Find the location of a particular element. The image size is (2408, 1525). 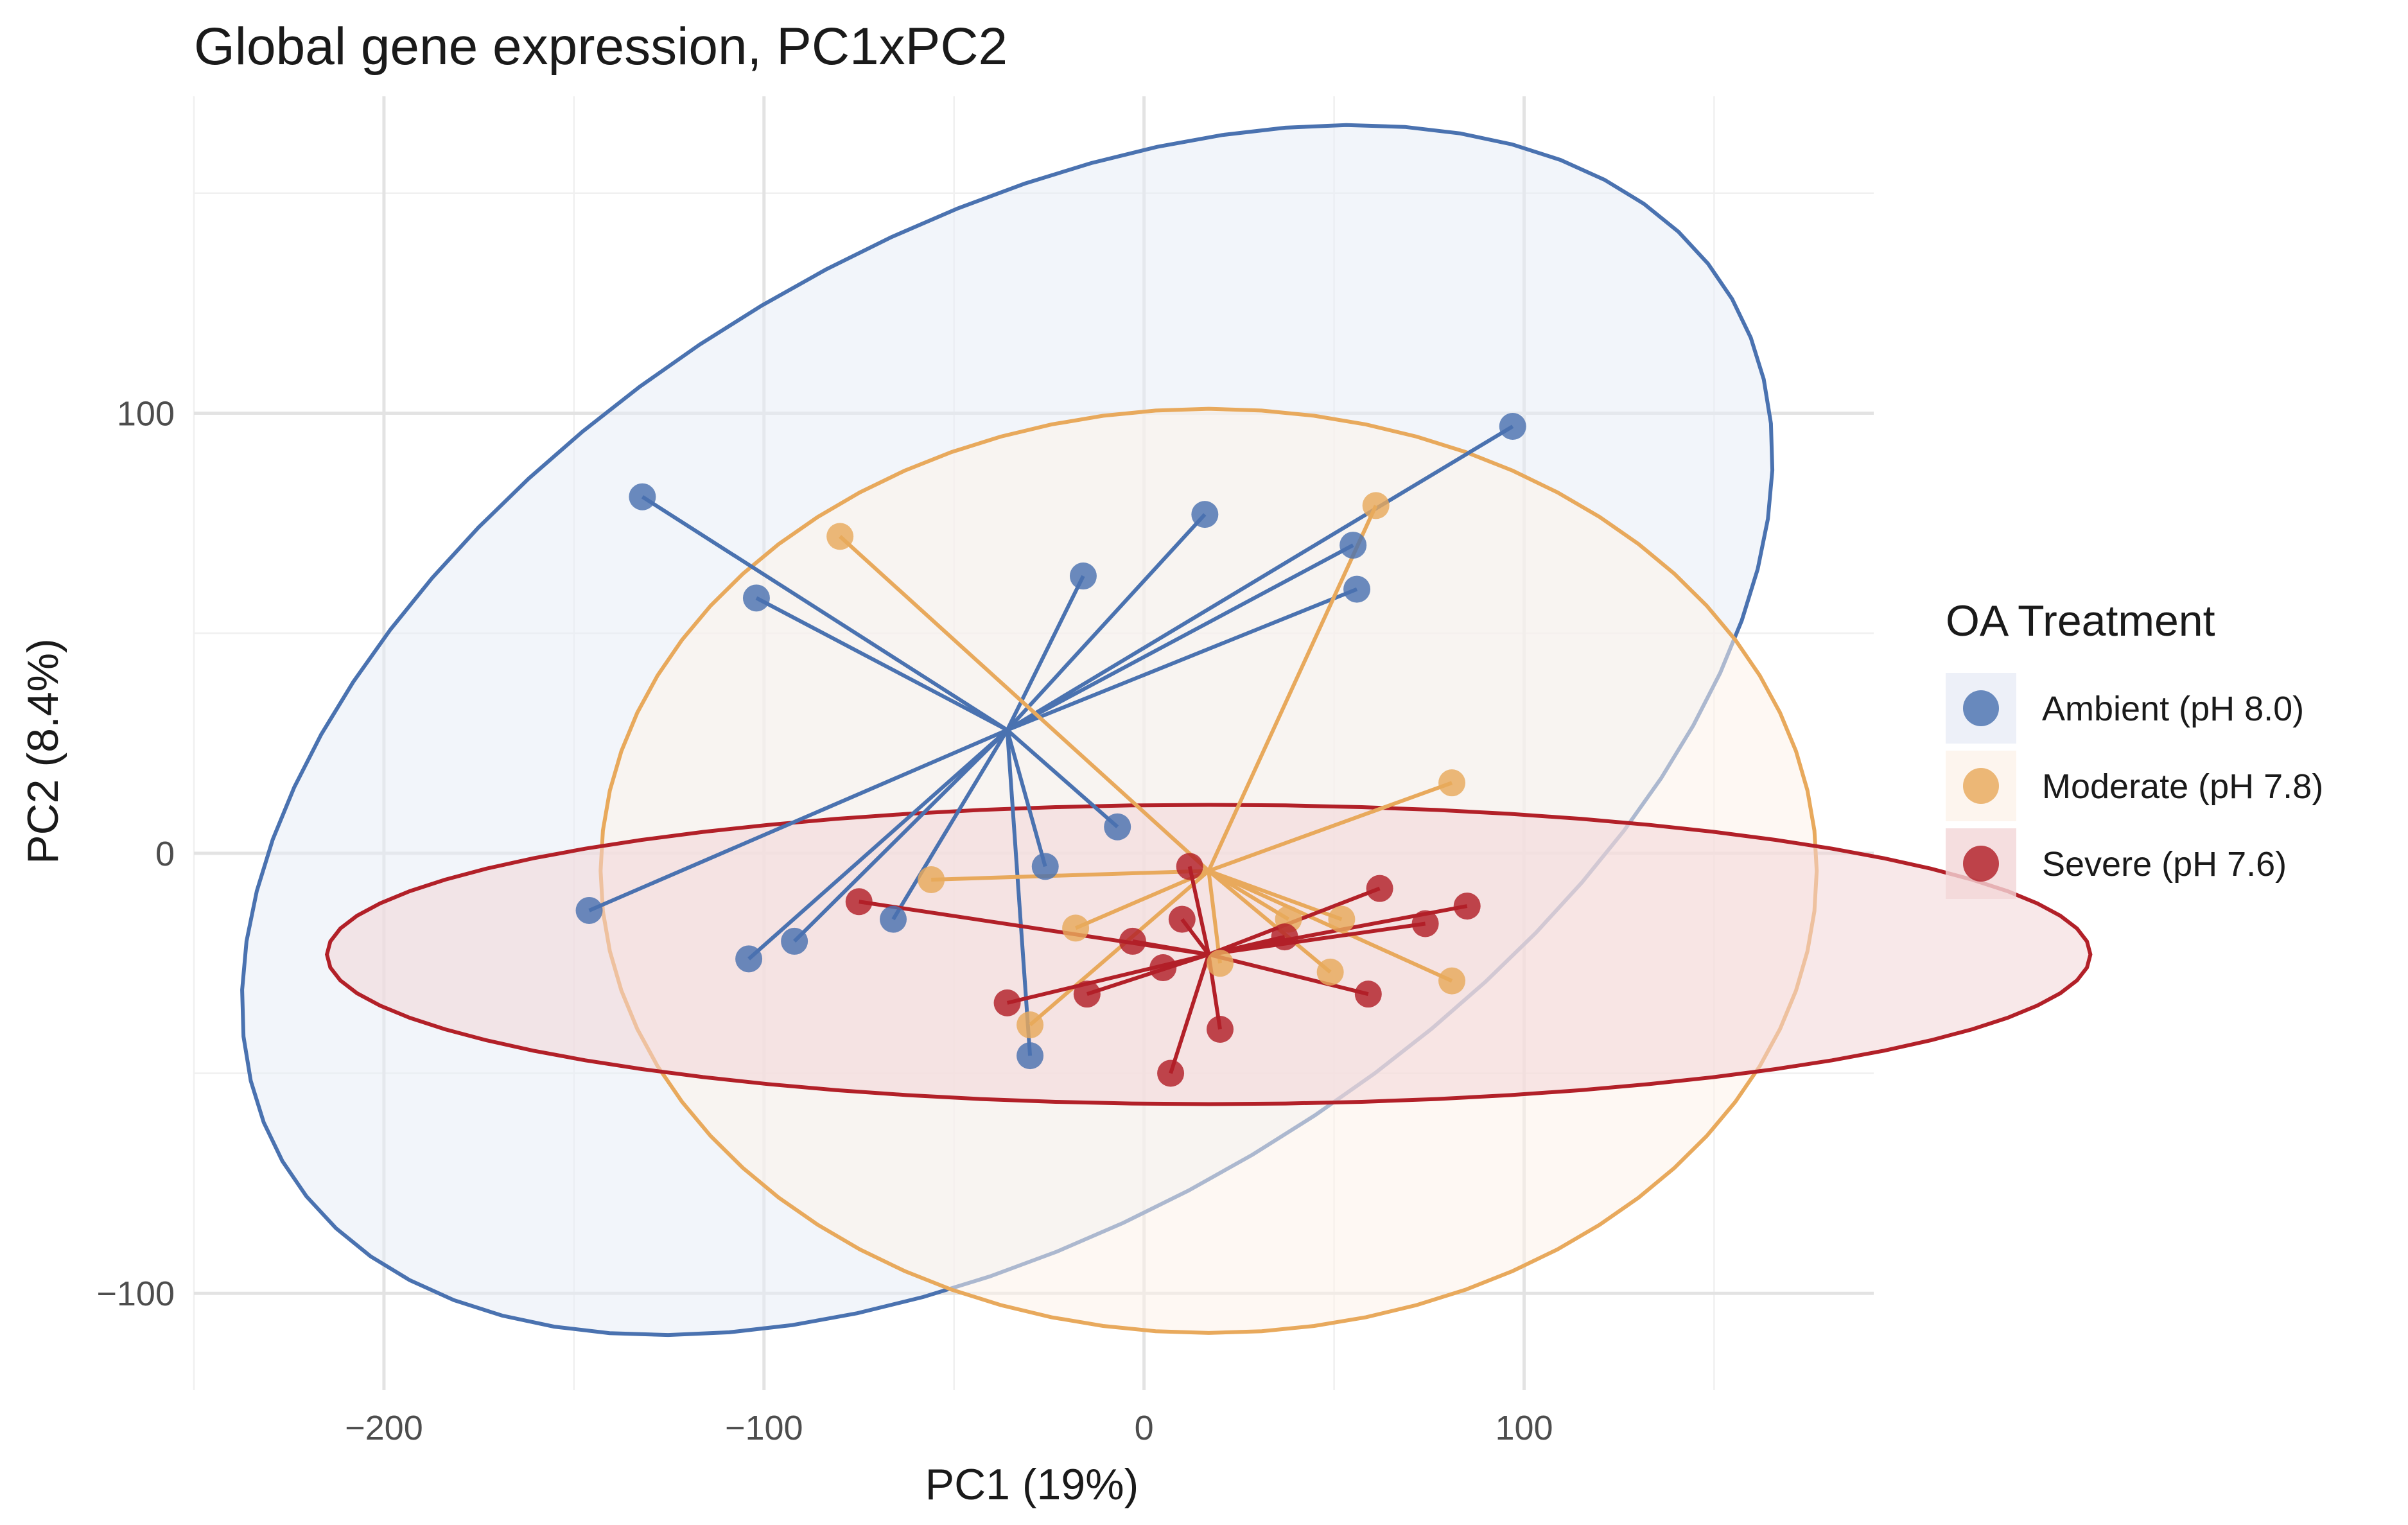

legend-title: OA Treatment is located at coordinates (2080, 621).